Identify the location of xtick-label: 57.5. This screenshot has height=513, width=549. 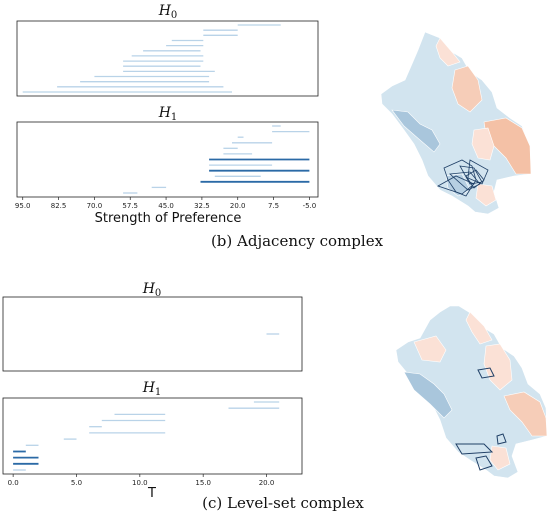
(130, 206).